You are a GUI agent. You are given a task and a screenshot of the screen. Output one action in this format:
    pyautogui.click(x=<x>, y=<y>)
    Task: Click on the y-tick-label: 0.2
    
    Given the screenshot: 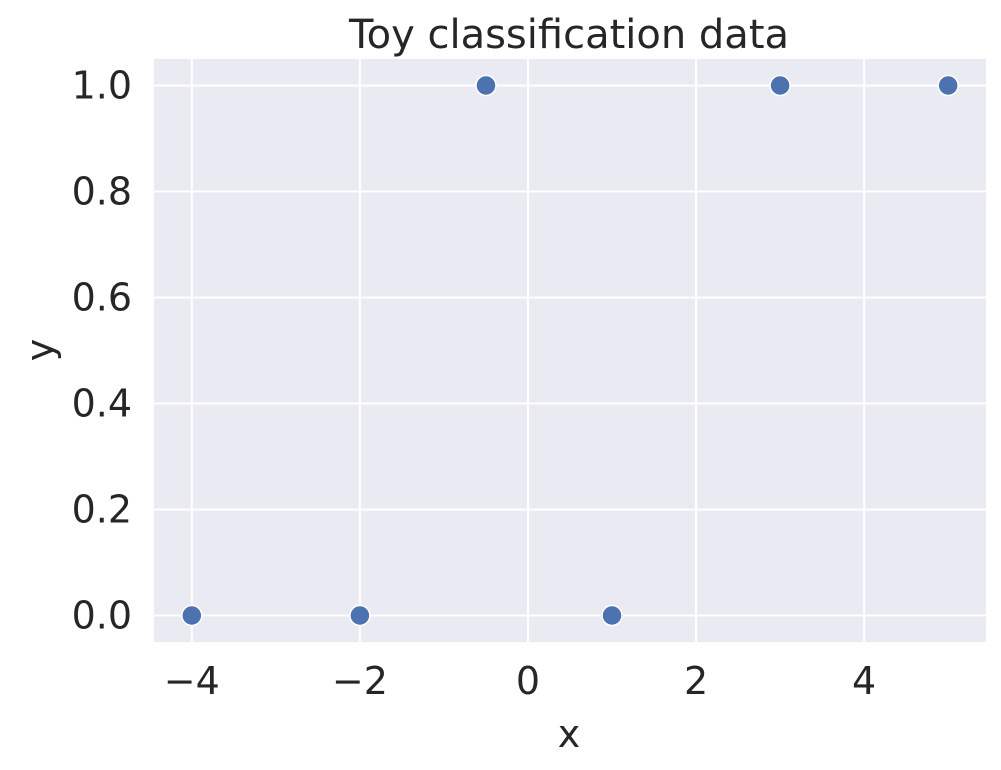 What is the action you would take?
    pyautogui.click(x=102, y=510)
    